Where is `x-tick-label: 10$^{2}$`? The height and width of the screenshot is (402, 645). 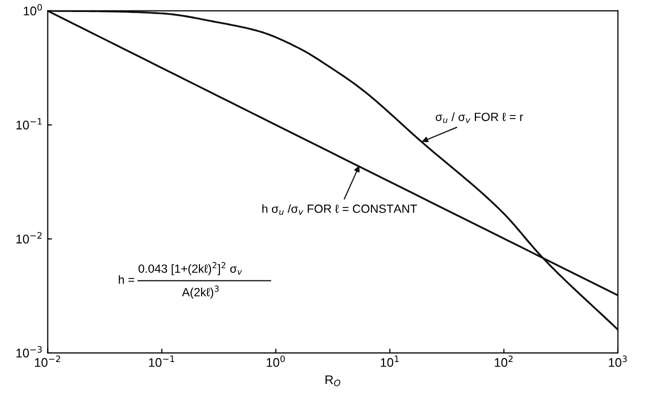 x-tick-label: 10$^{2}$ is located at coordinates (503, 361).